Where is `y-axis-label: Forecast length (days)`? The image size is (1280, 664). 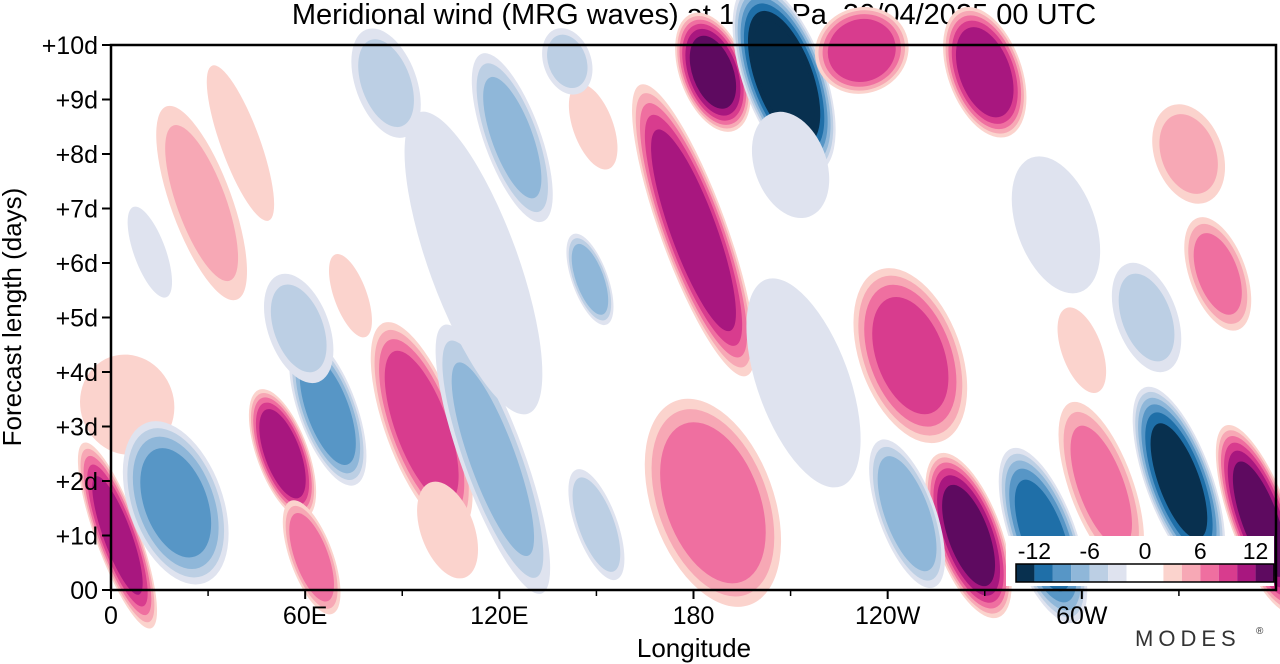
y-axis-label: Forecast length (days) is located at coordinates (13, 317).